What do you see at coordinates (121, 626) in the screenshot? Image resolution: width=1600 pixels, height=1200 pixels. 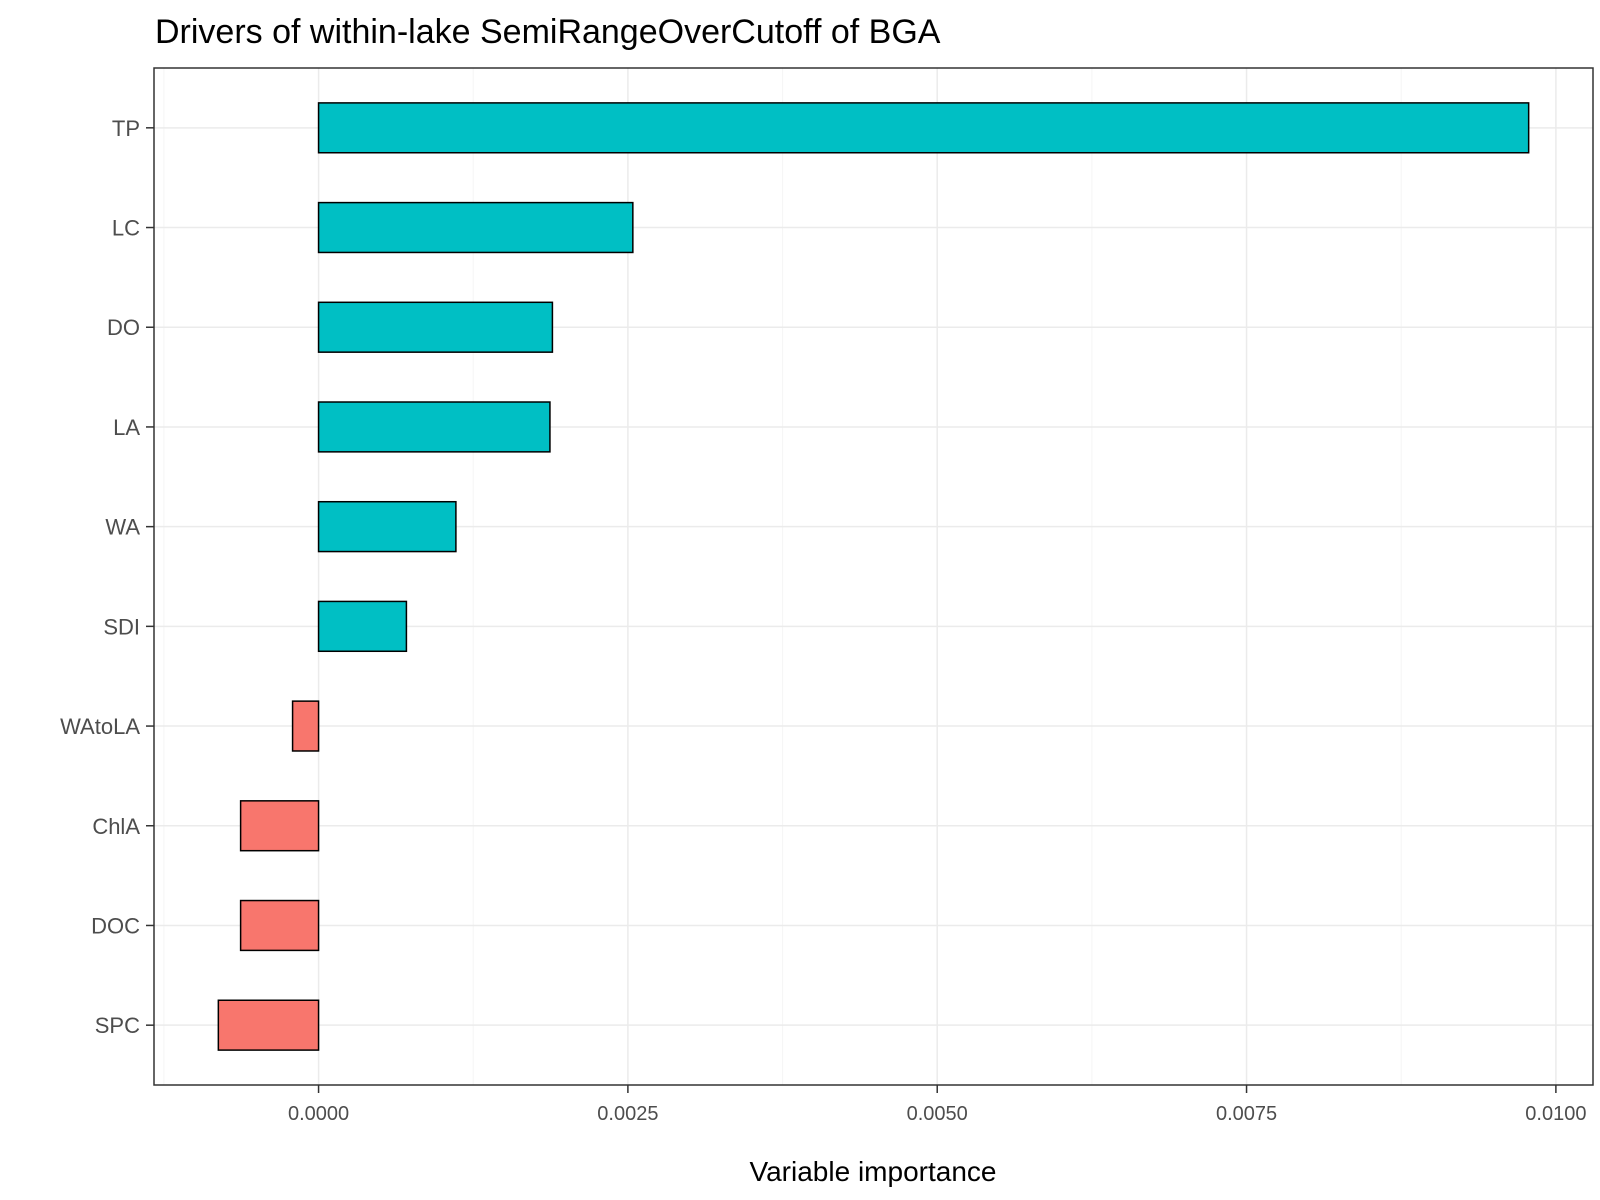 I see `y-tick-label: SDI` at bounding box center [121, 626].